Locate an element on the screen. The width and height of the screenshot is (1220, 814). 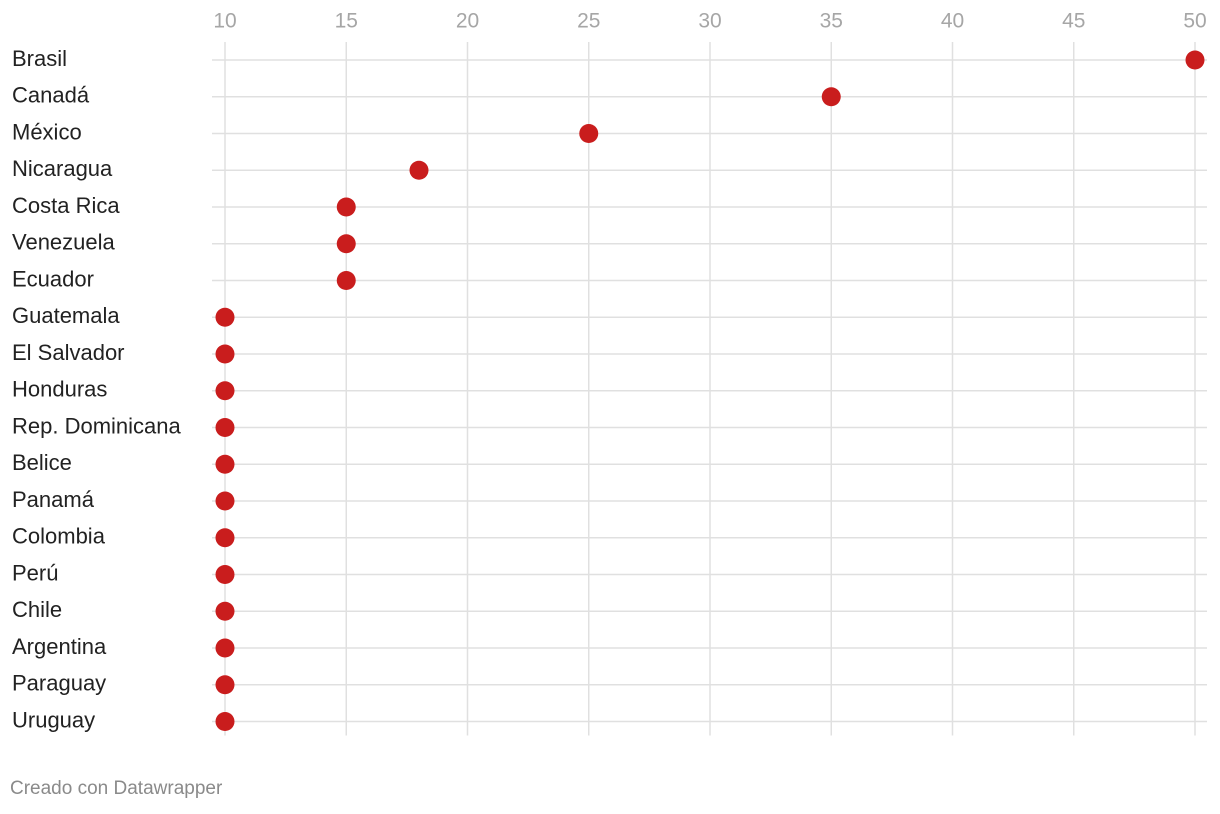
x-tick-label: 30 is located at coordinates (709, 21).